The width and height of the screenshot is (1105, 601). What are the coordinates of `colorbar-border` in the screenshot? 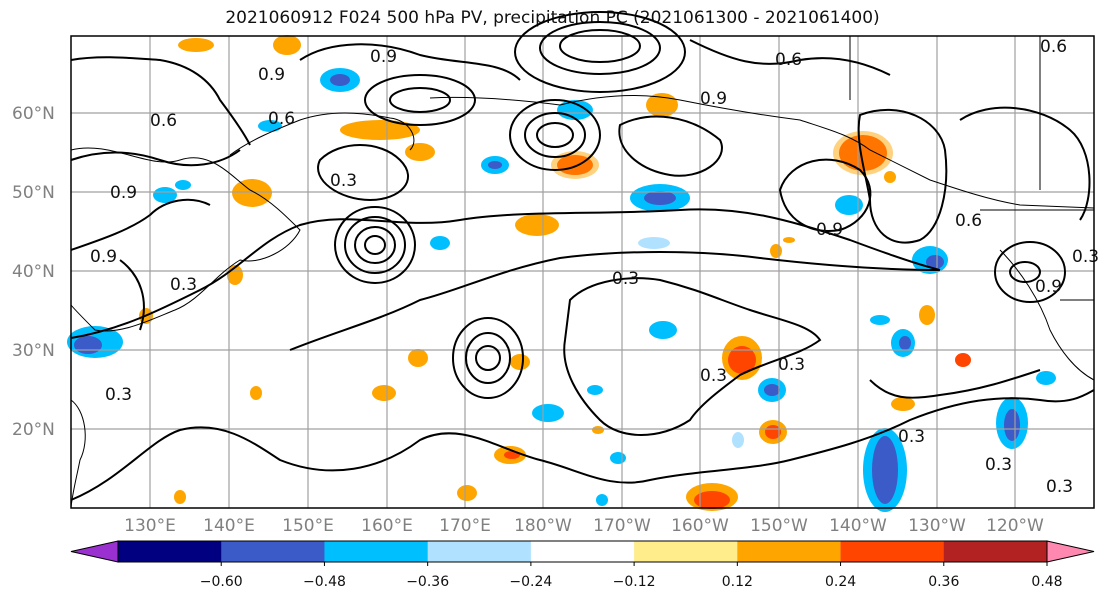 It's located at (582, 551).